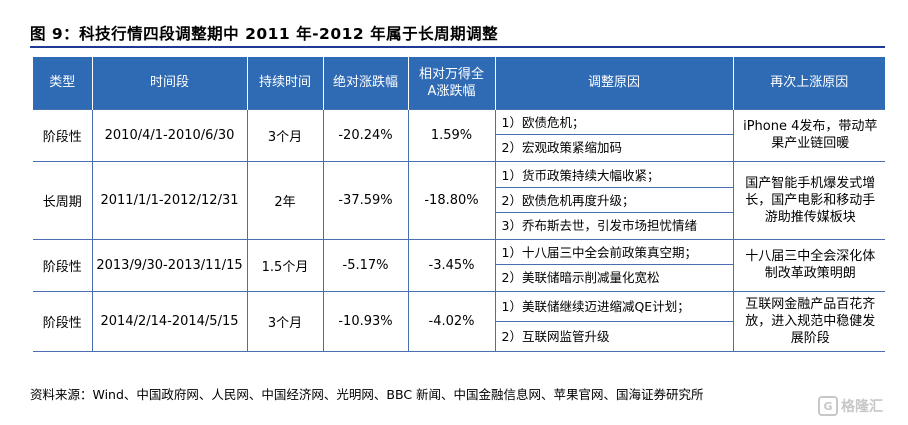 Image resolution: width=908 pixels, height=425 pixels. What do you see at coordinates (614, 252) in the screenshot?
I see `reason-item: 1）十八届三中全会前政策真空期；` at bounding box center [614, 252].